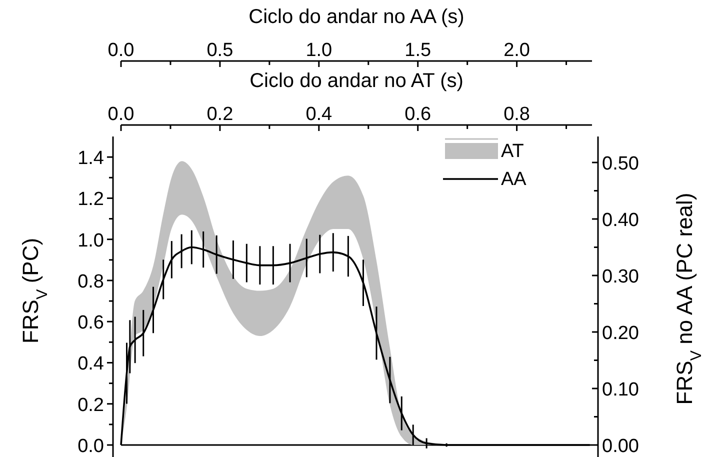 This screenshot has height=457, width=709. What do you see at coordinates (91, 405) in the screenshot?
I see `y-tick-label: 0.2` at bounding box center [91, 405].